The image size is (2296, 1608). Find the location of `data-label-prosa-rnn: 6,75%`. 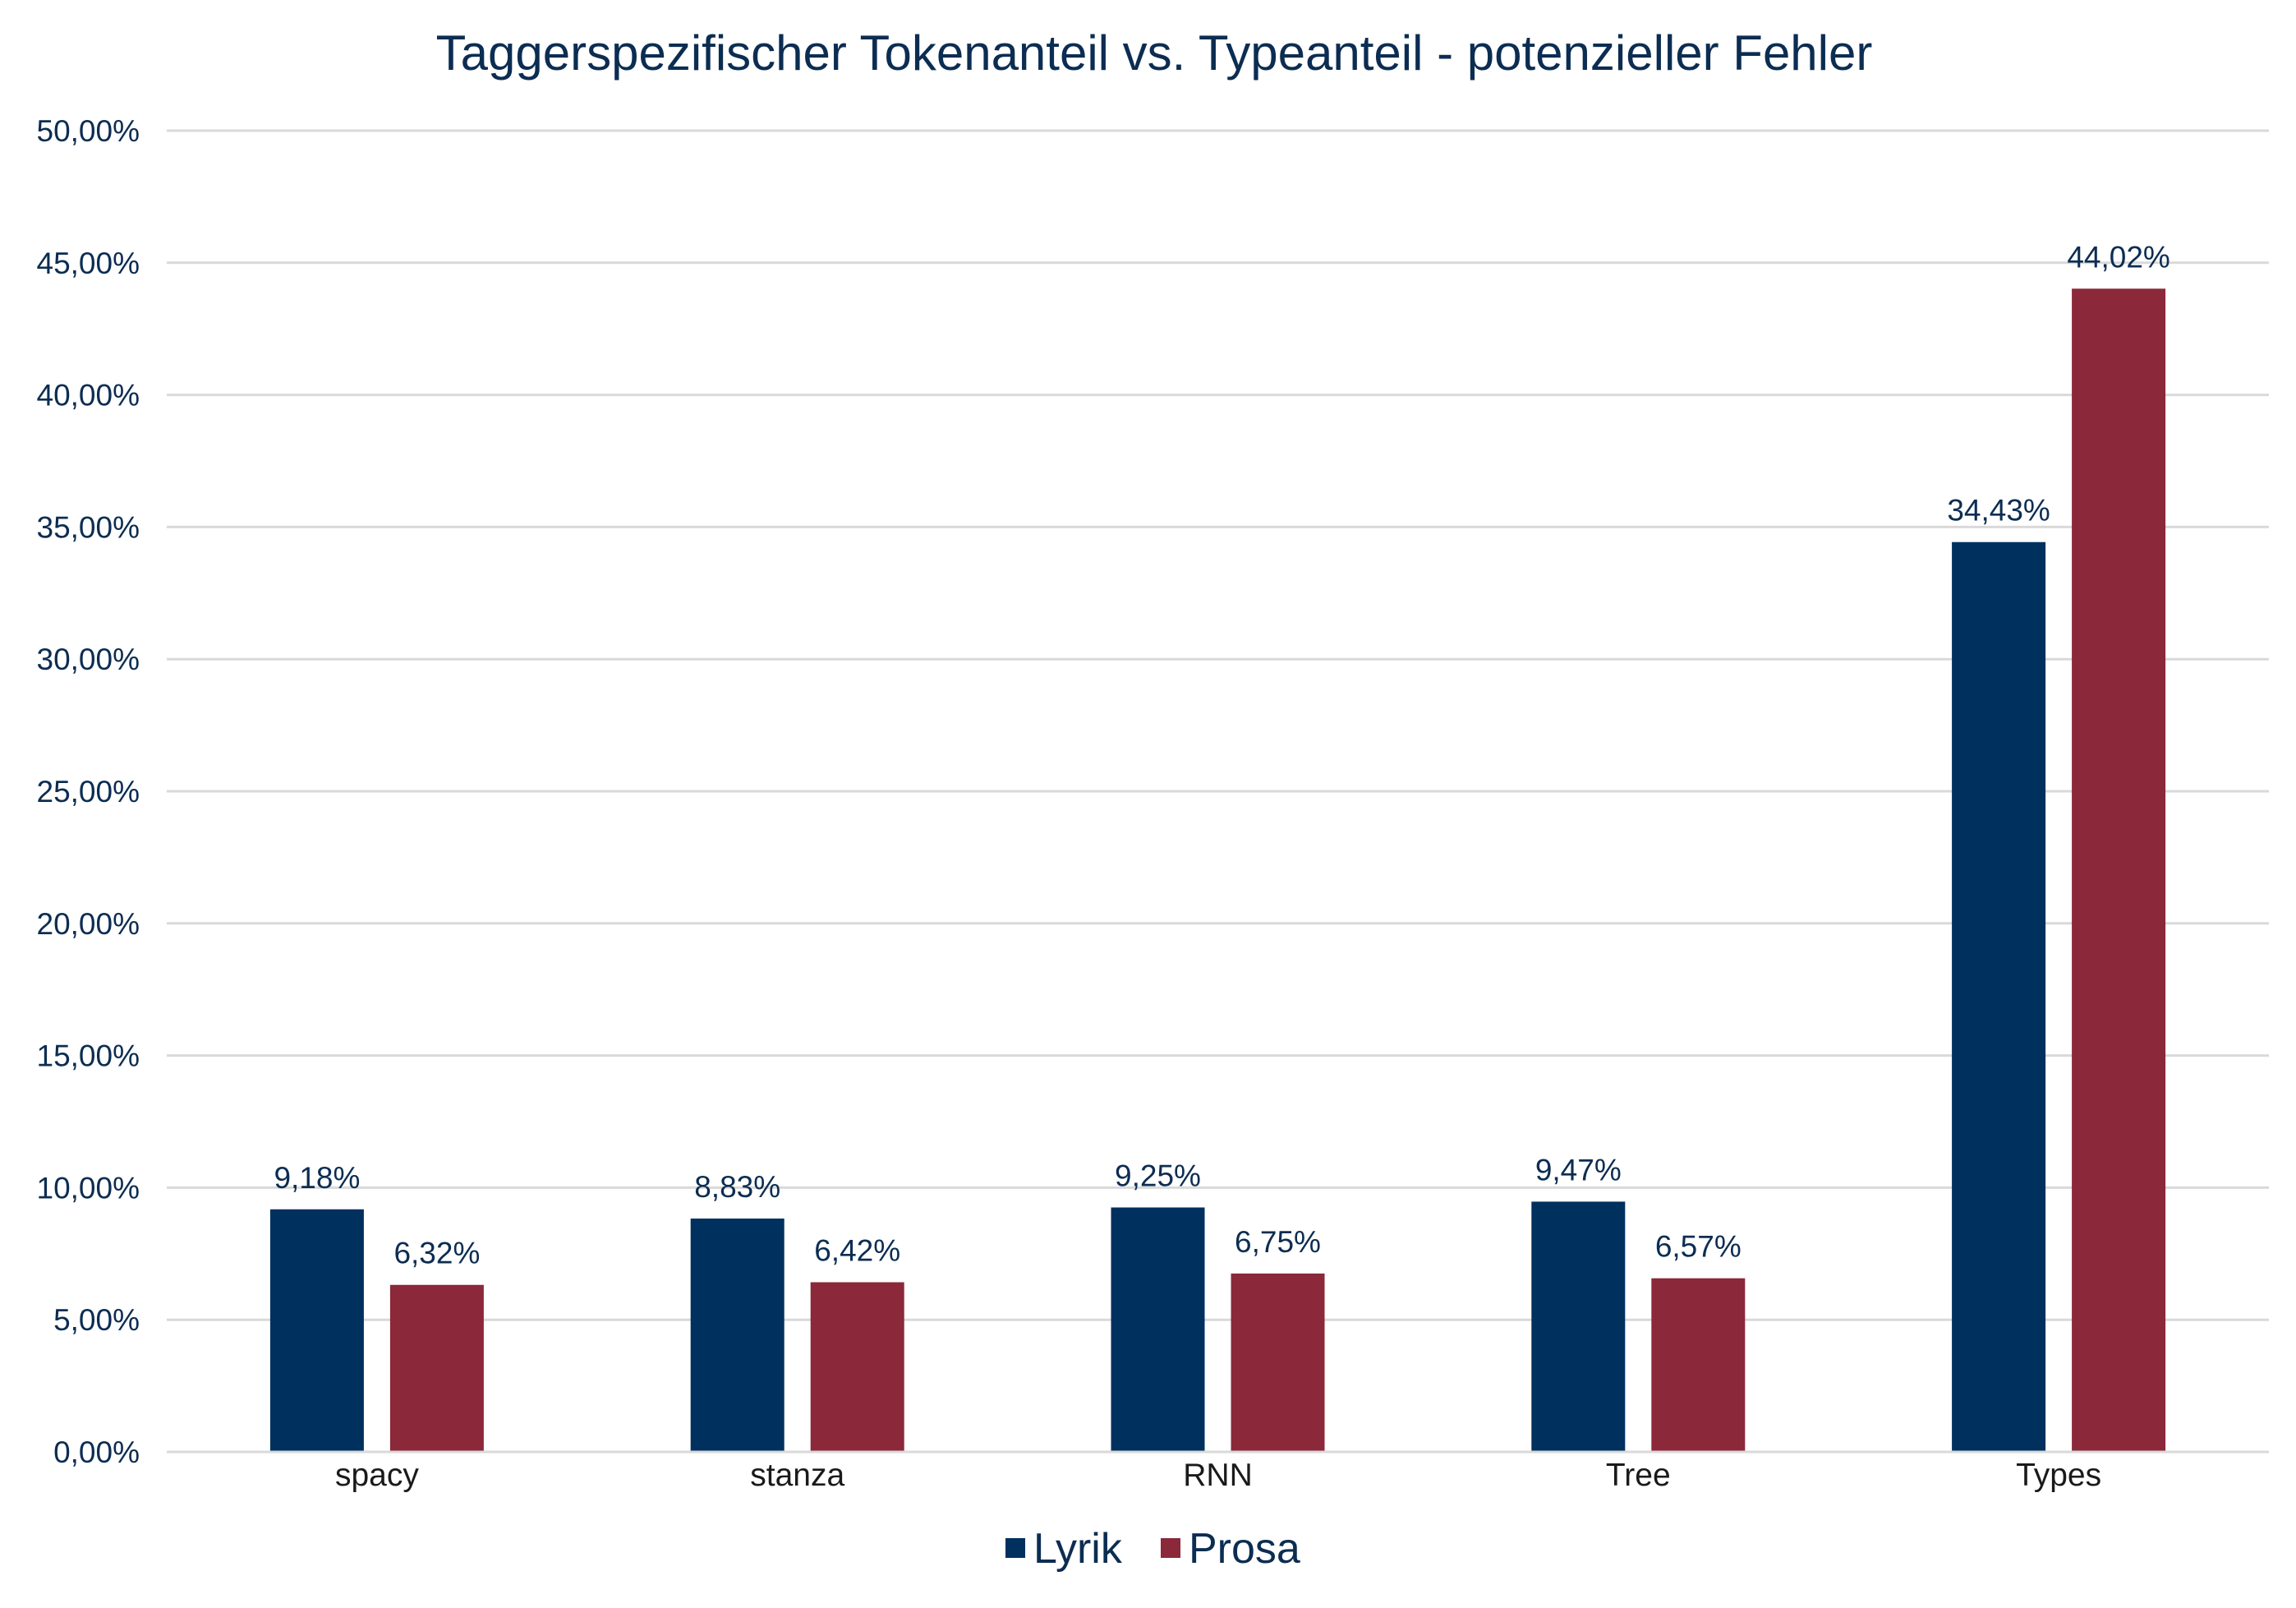

data-label-prosa-rnn: 6,75% is located at coordinates (1278, 1242).